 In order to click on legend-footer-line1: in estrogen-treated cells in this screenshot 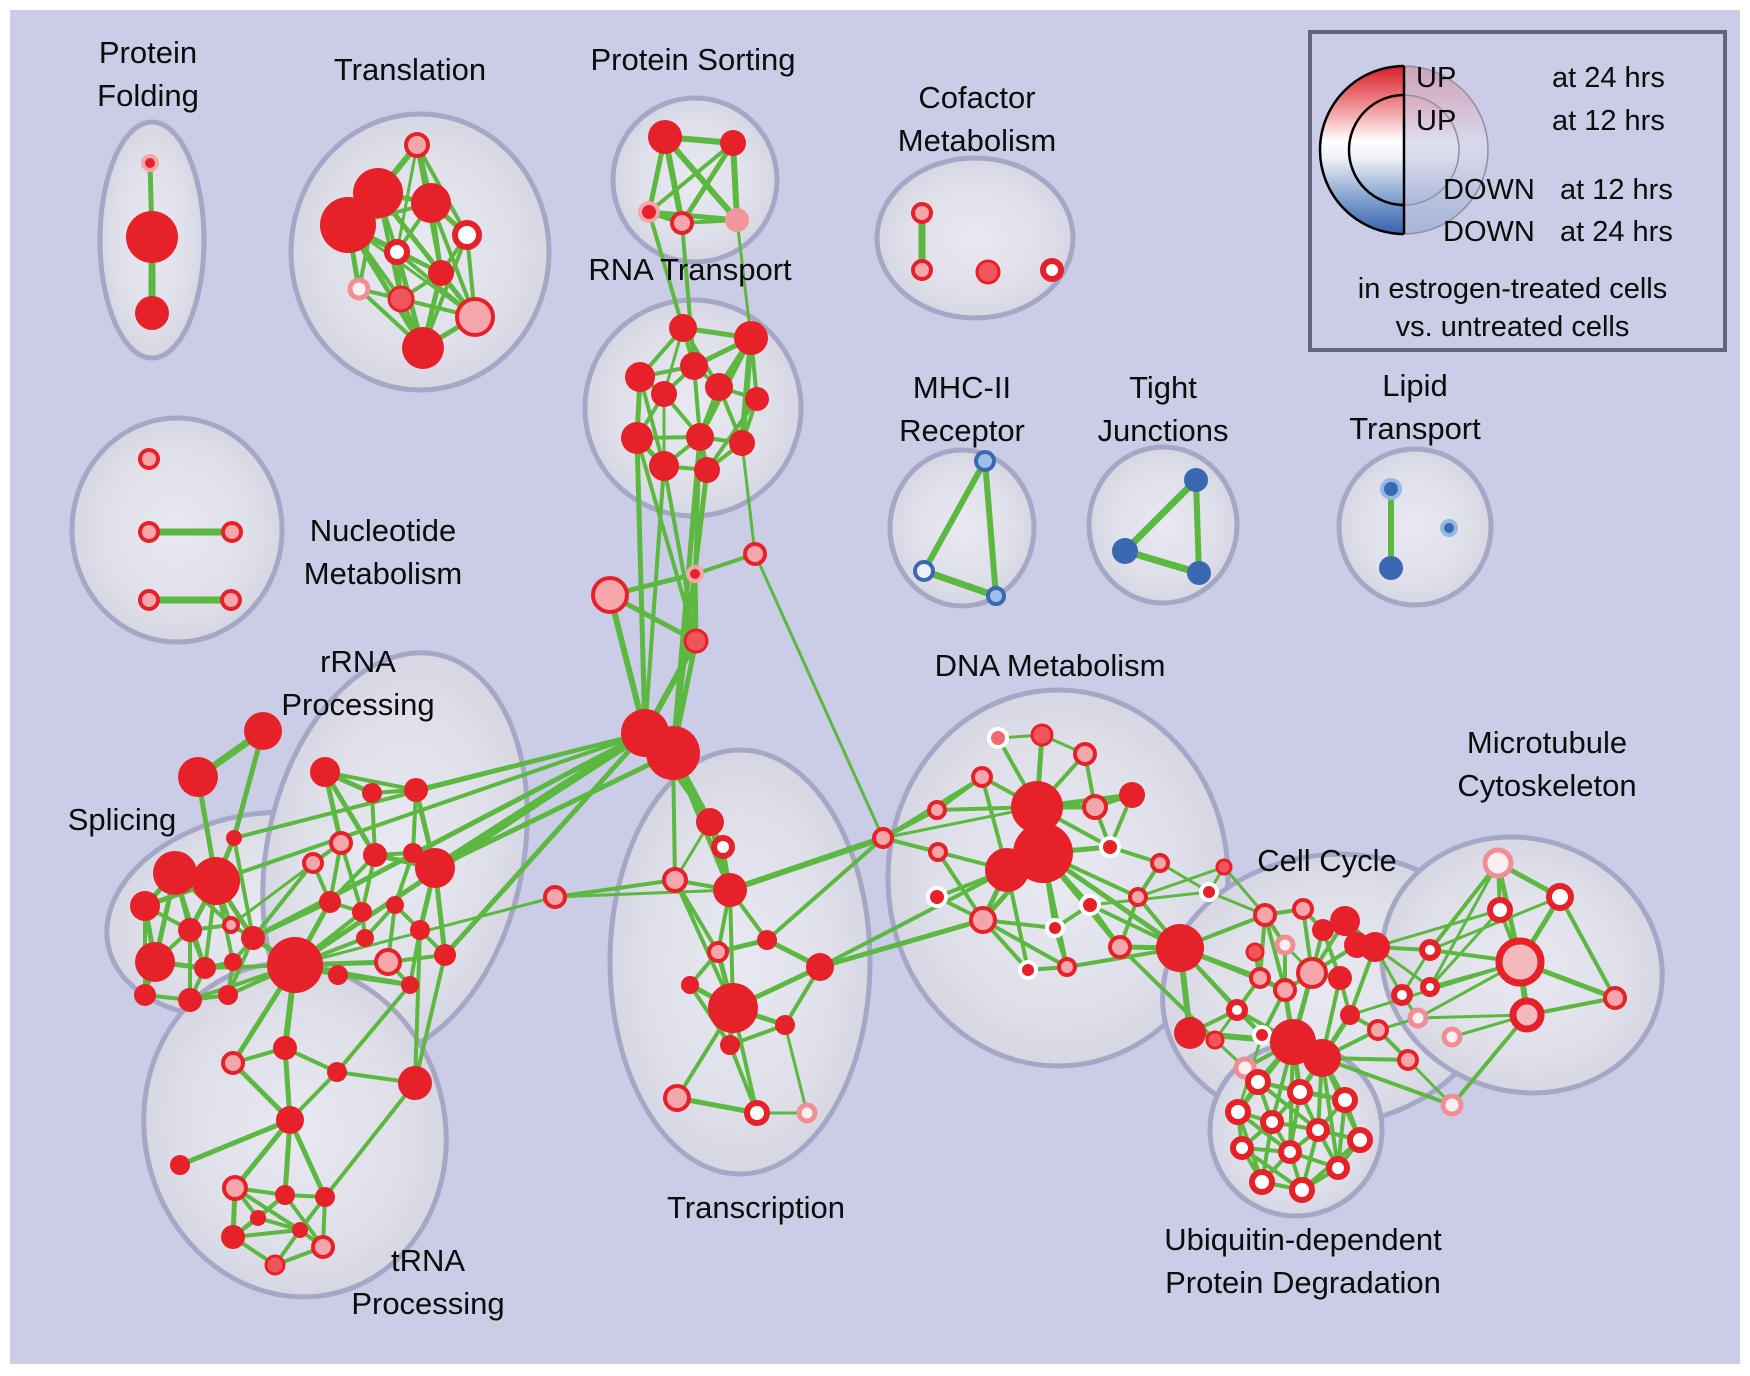, I will do `click(1512, 289)`.